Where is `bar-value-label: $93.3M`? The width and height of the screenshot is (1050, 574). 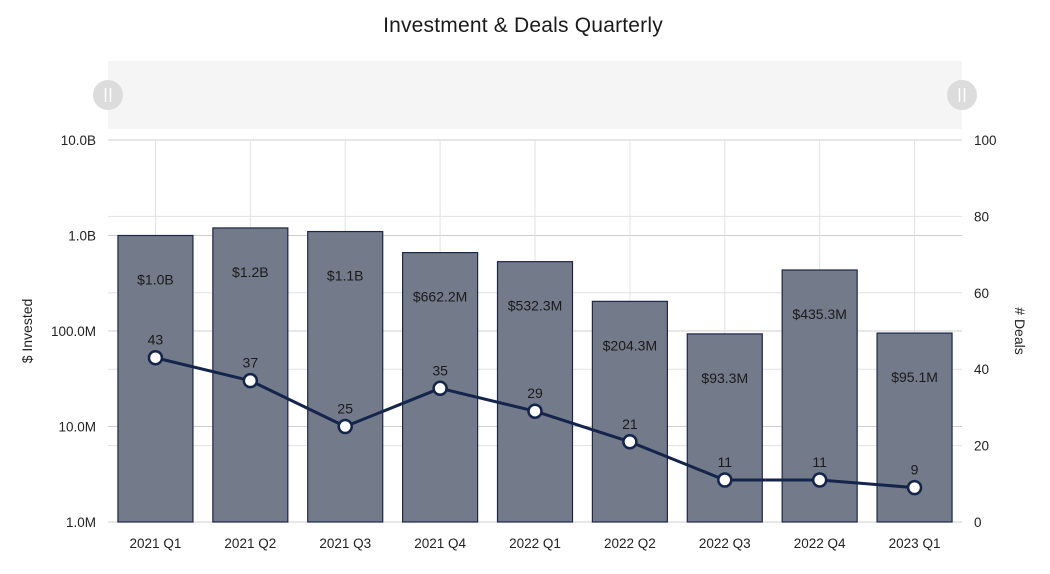
bar-value-label: $93.3M is located at coordinates (724, 378).